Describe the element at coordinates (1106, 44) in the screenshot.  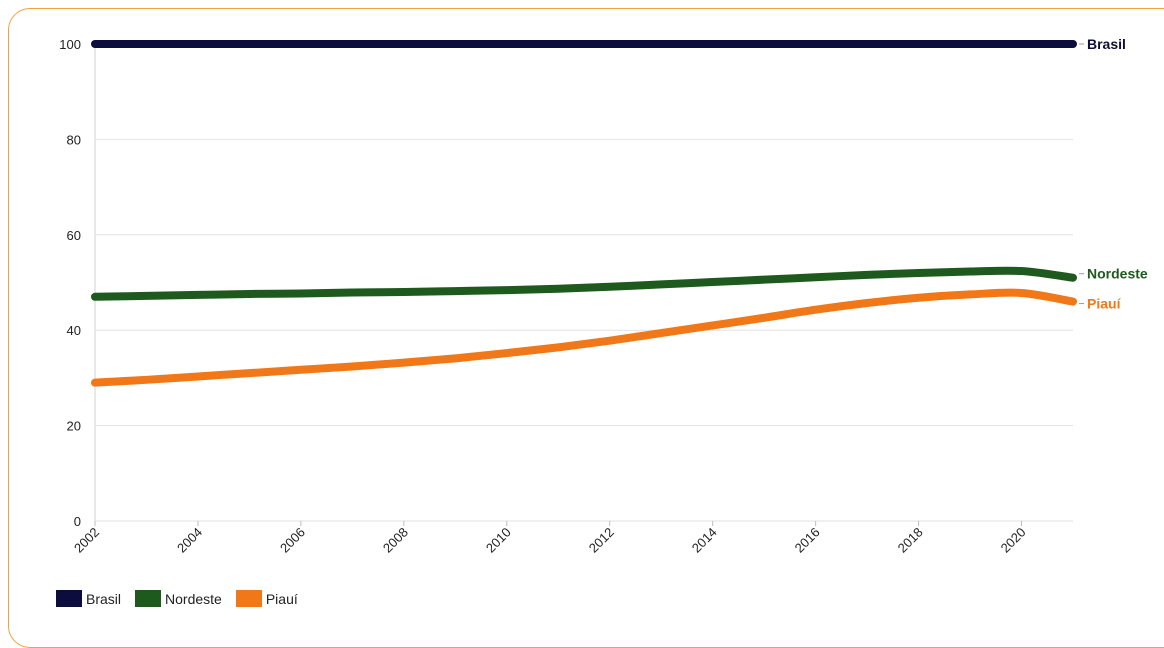
I see `series-end-label-brasil: Brasil` at that location.